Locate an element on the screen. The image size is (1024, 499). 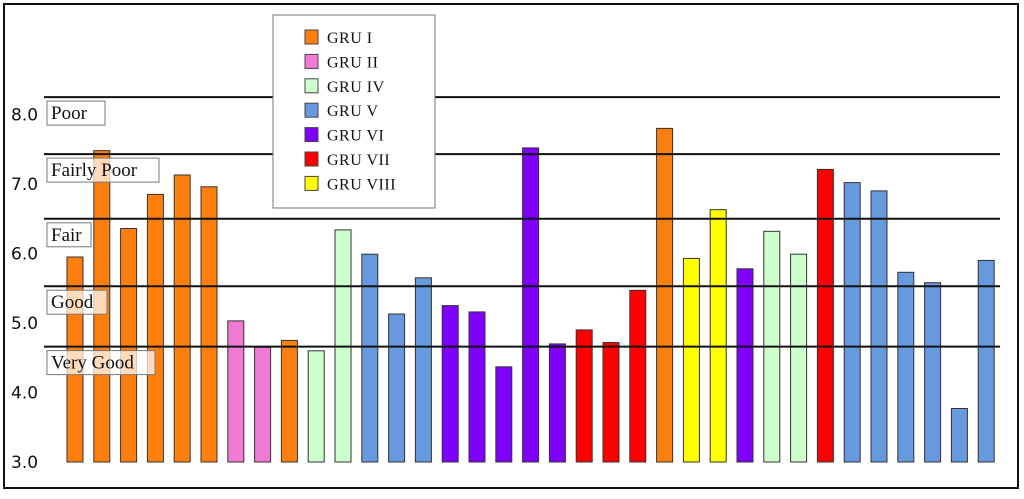
bar-15-gru-vi is located at coordinates (450, 384).